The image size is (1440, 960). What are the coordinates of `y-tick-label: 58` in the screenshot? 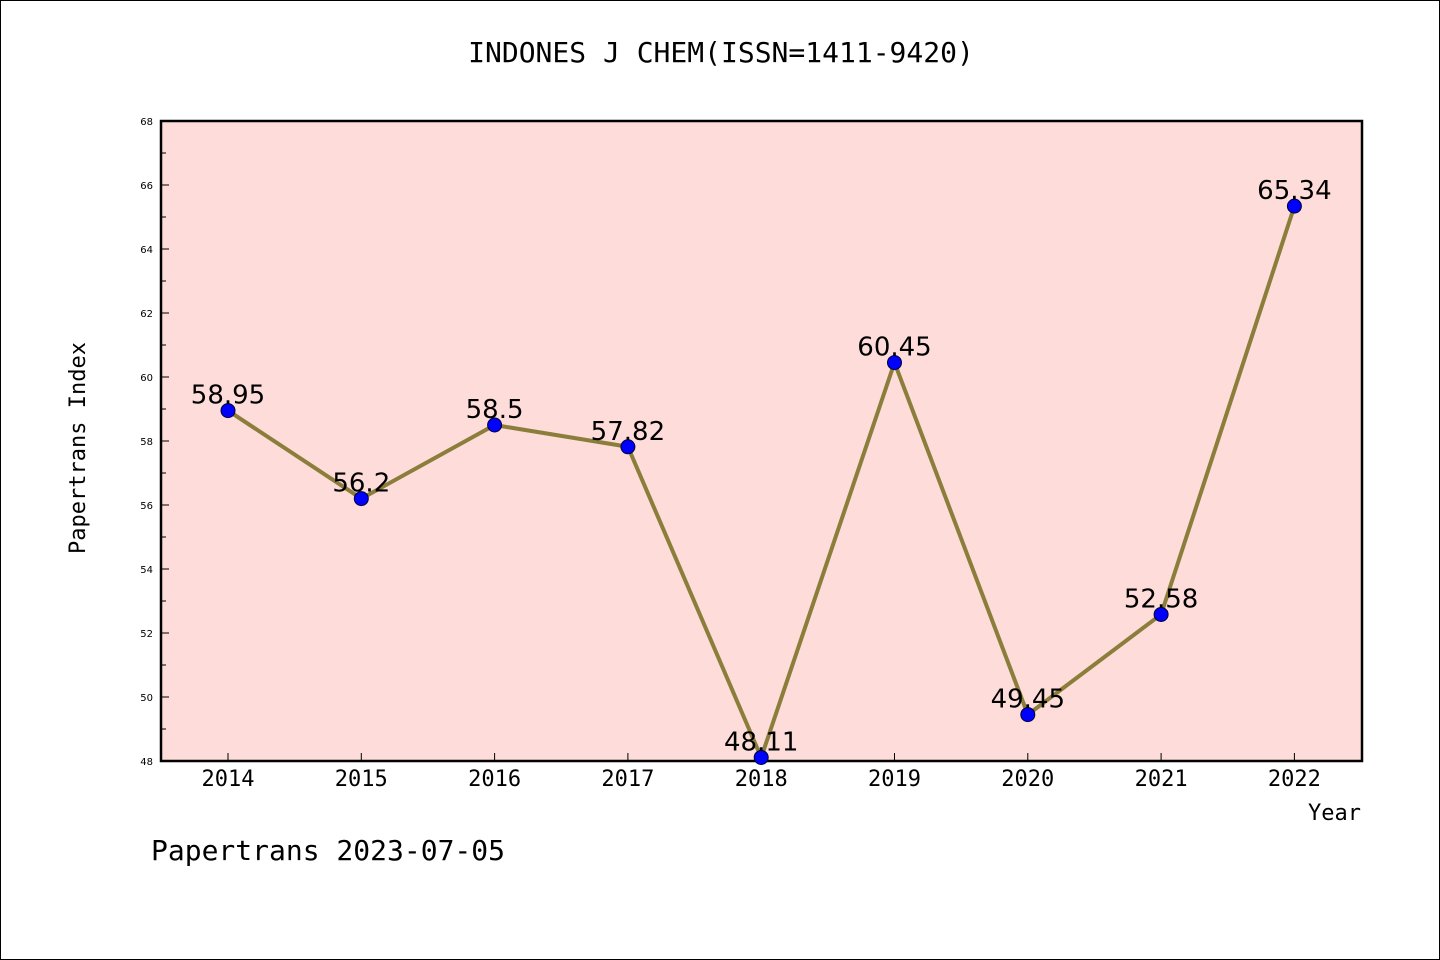 It's located at (146, 442).